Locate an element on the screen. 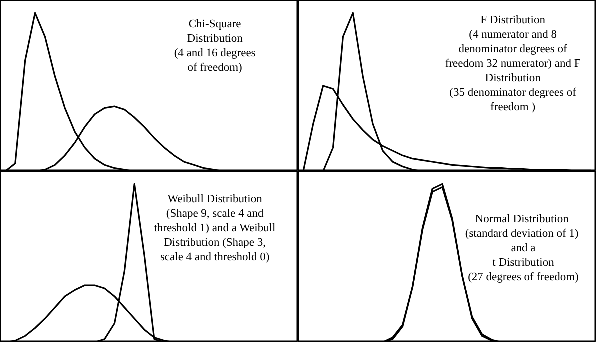 This screenshot has width=598, height=345. annotation: freedom ) is located at coordinates (513, 108).